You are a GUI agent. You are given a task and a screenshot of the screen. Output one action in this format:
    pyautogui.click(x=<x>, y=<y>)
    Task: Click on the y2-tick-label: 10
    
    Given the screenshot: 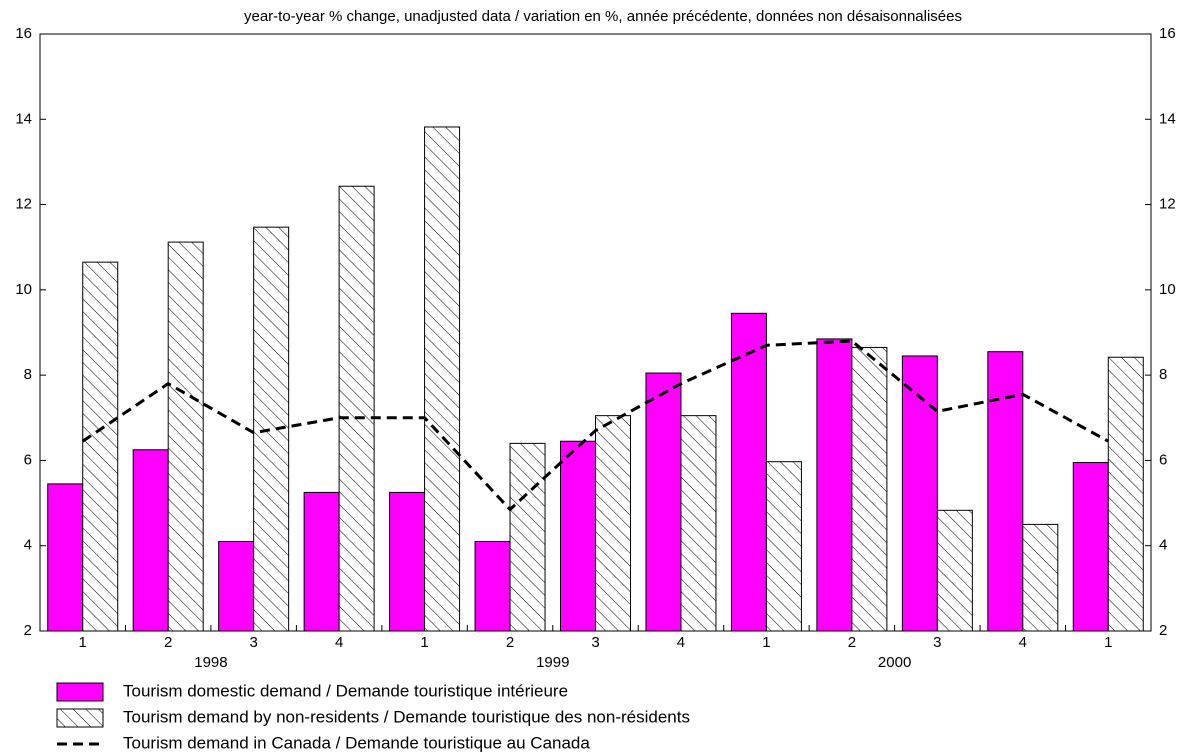 What is the action you would take?
    pyautogui.click(x=1167, y=289)
    